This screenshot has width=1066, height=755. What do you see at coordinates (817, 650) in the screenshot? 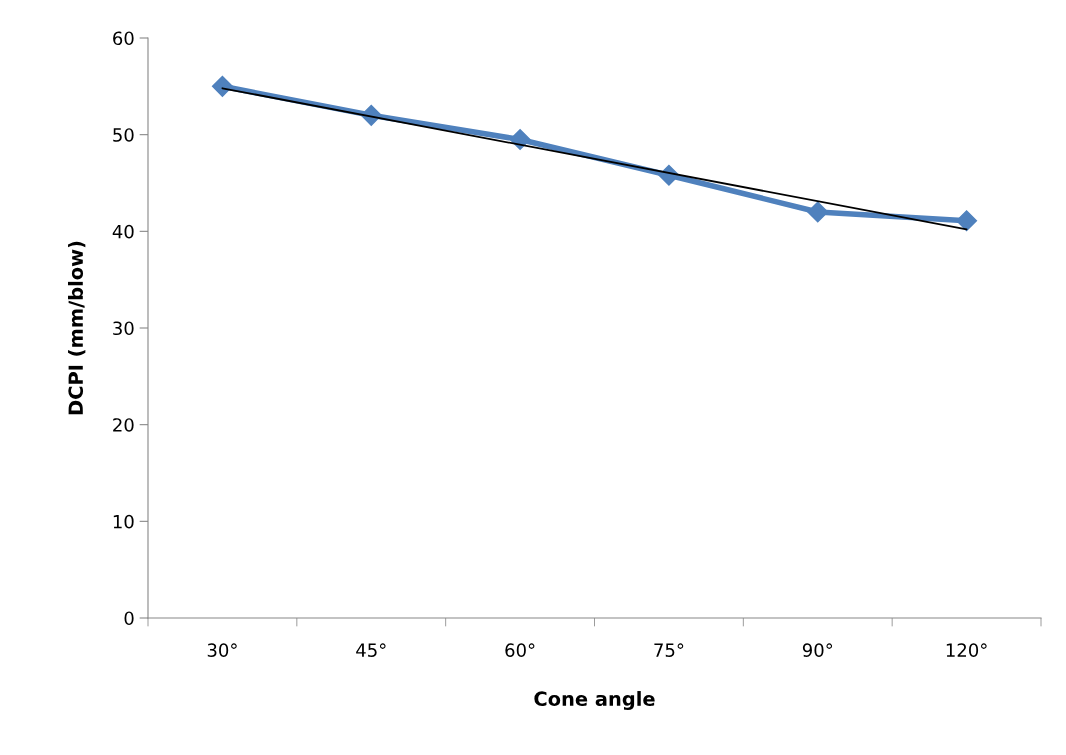
I see `x-tick-label: 90°` at bounding box center [817, 650].